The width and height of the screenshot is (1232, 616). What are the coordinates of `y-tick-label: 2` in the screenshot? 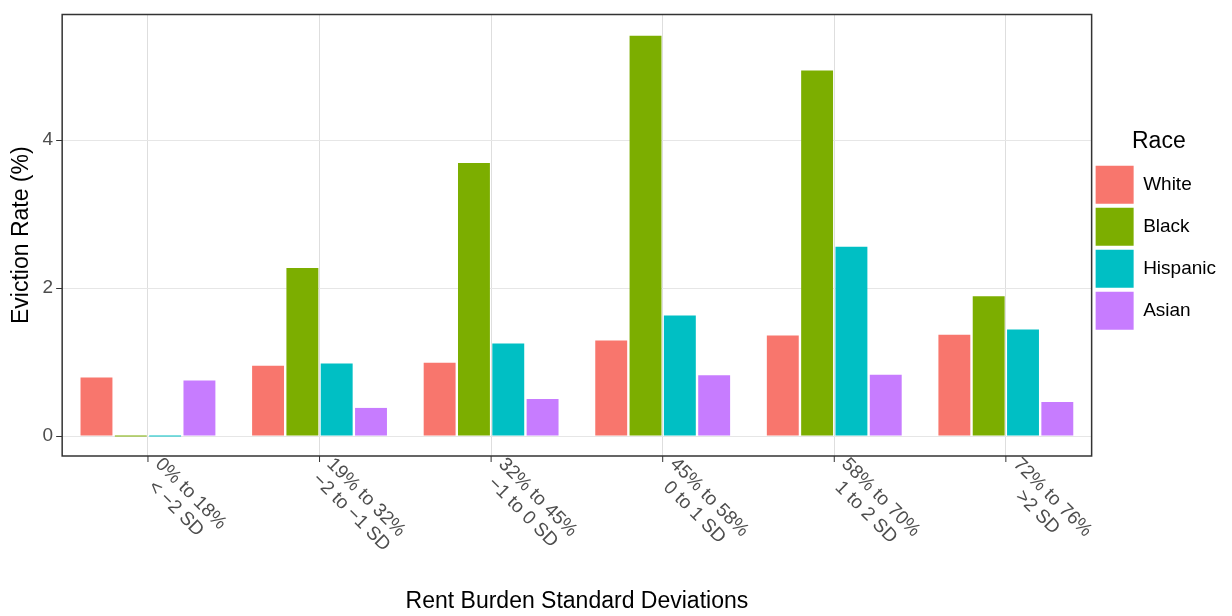 It's located at (48, 287).